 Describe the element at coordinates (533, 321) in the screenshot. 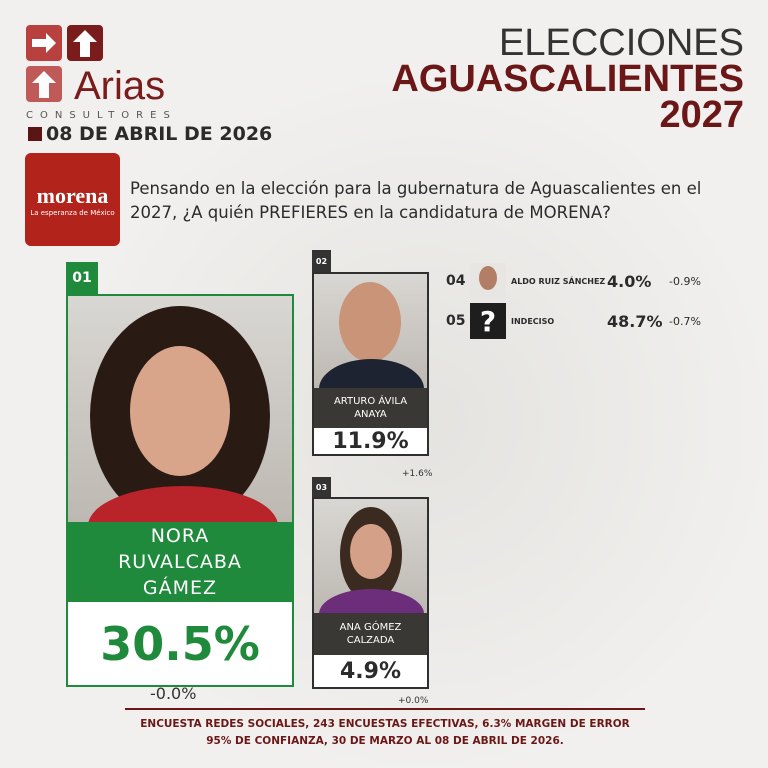

I see `candidate-name: INDECISO` at that location.